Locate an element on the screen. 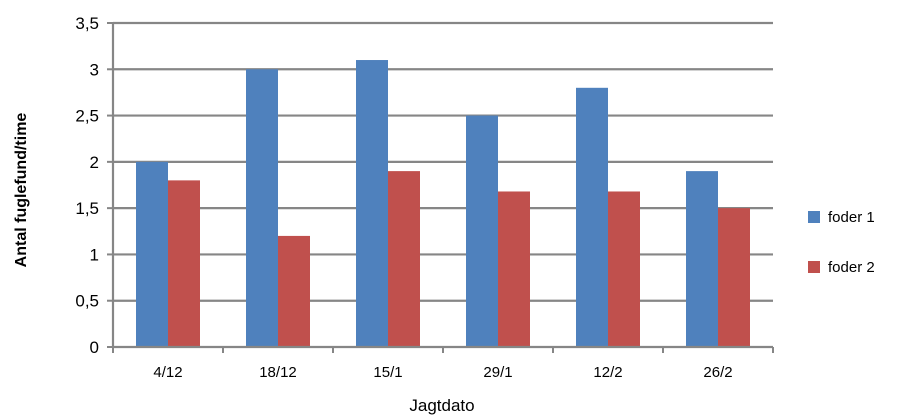 This screenshot has width=899, height=417. x-tick-label: 4/12 is located at coordinates (167, 372).